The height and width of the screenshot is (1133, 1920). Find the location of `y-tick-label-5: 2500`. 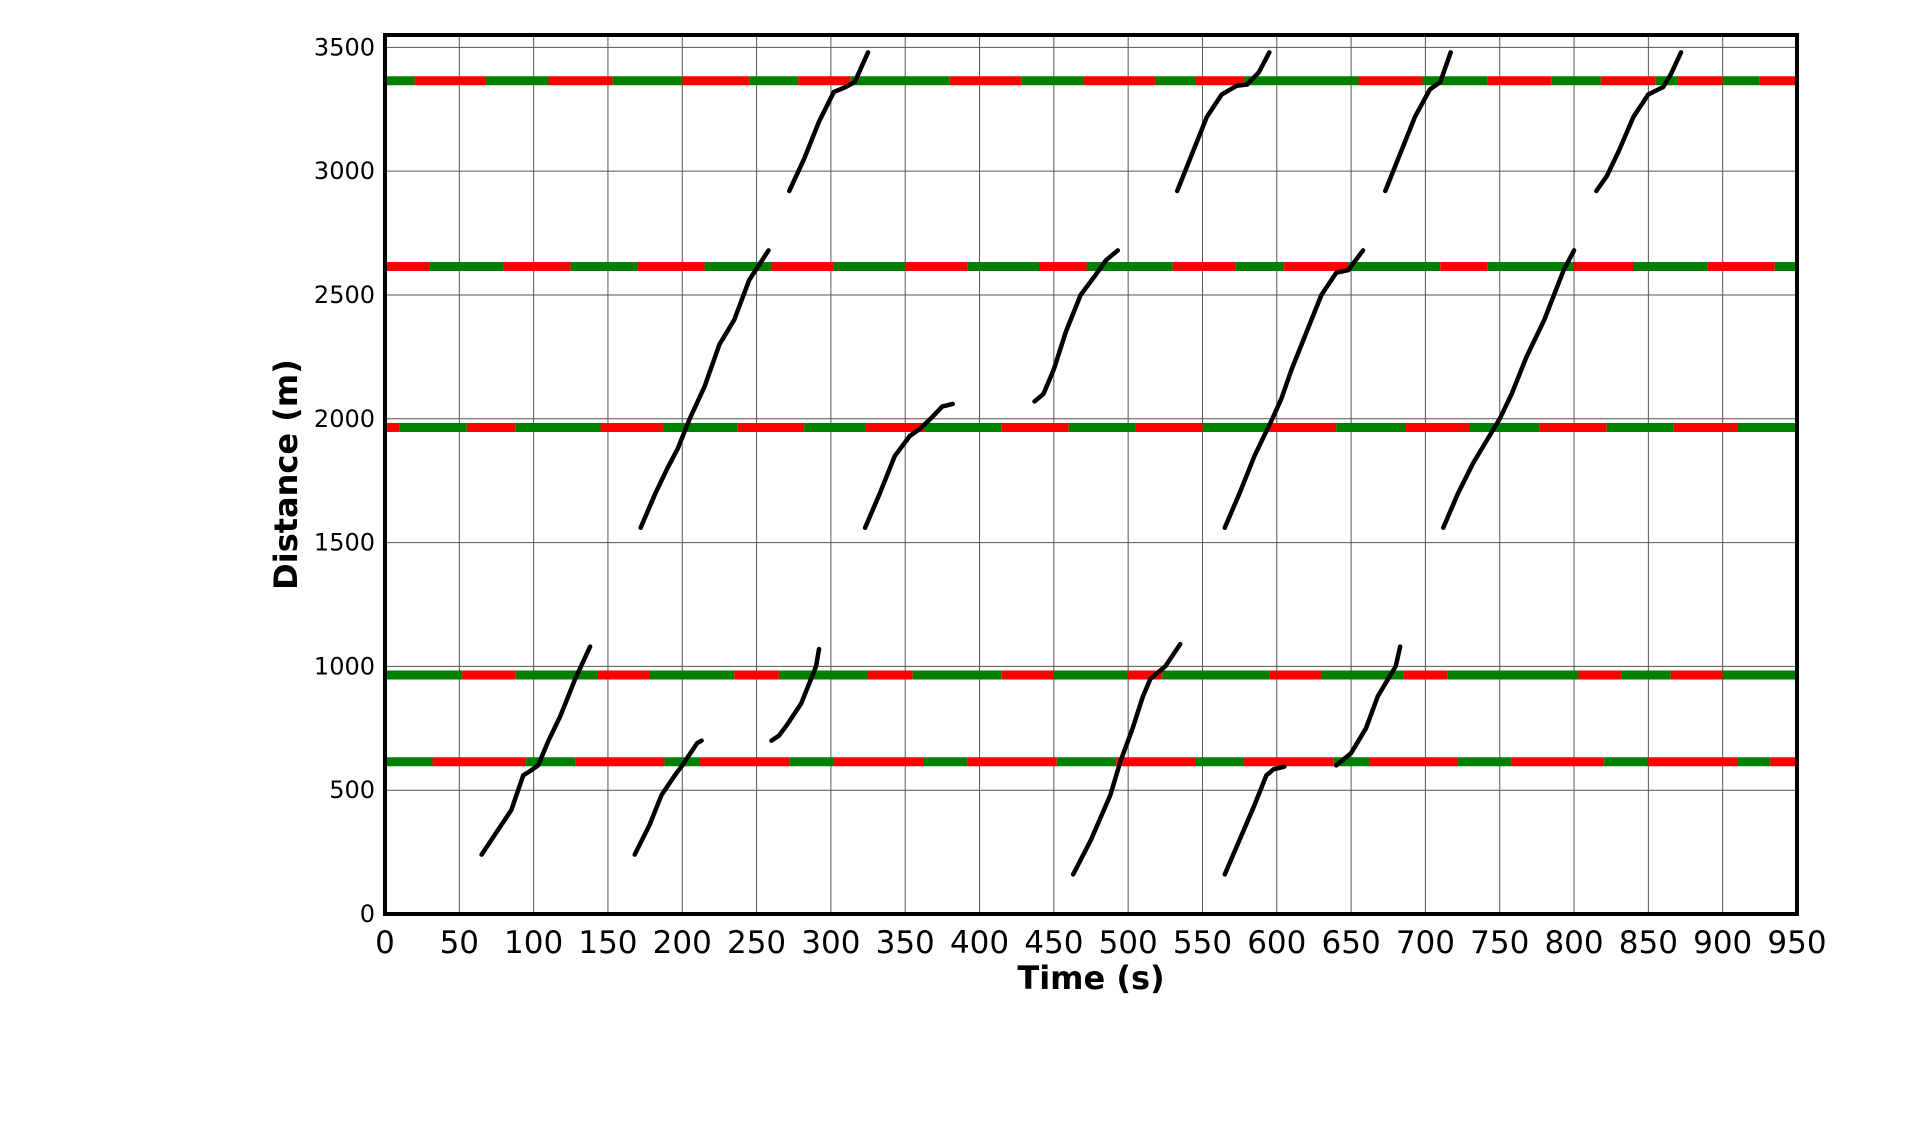

y-tick-label-5: 2500 is located at coordinates (344, 295).